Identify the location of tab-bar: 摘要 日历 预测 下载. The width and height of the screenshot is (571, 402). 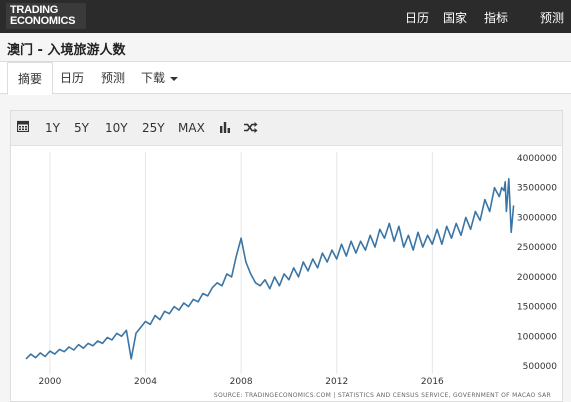
(285, 78).